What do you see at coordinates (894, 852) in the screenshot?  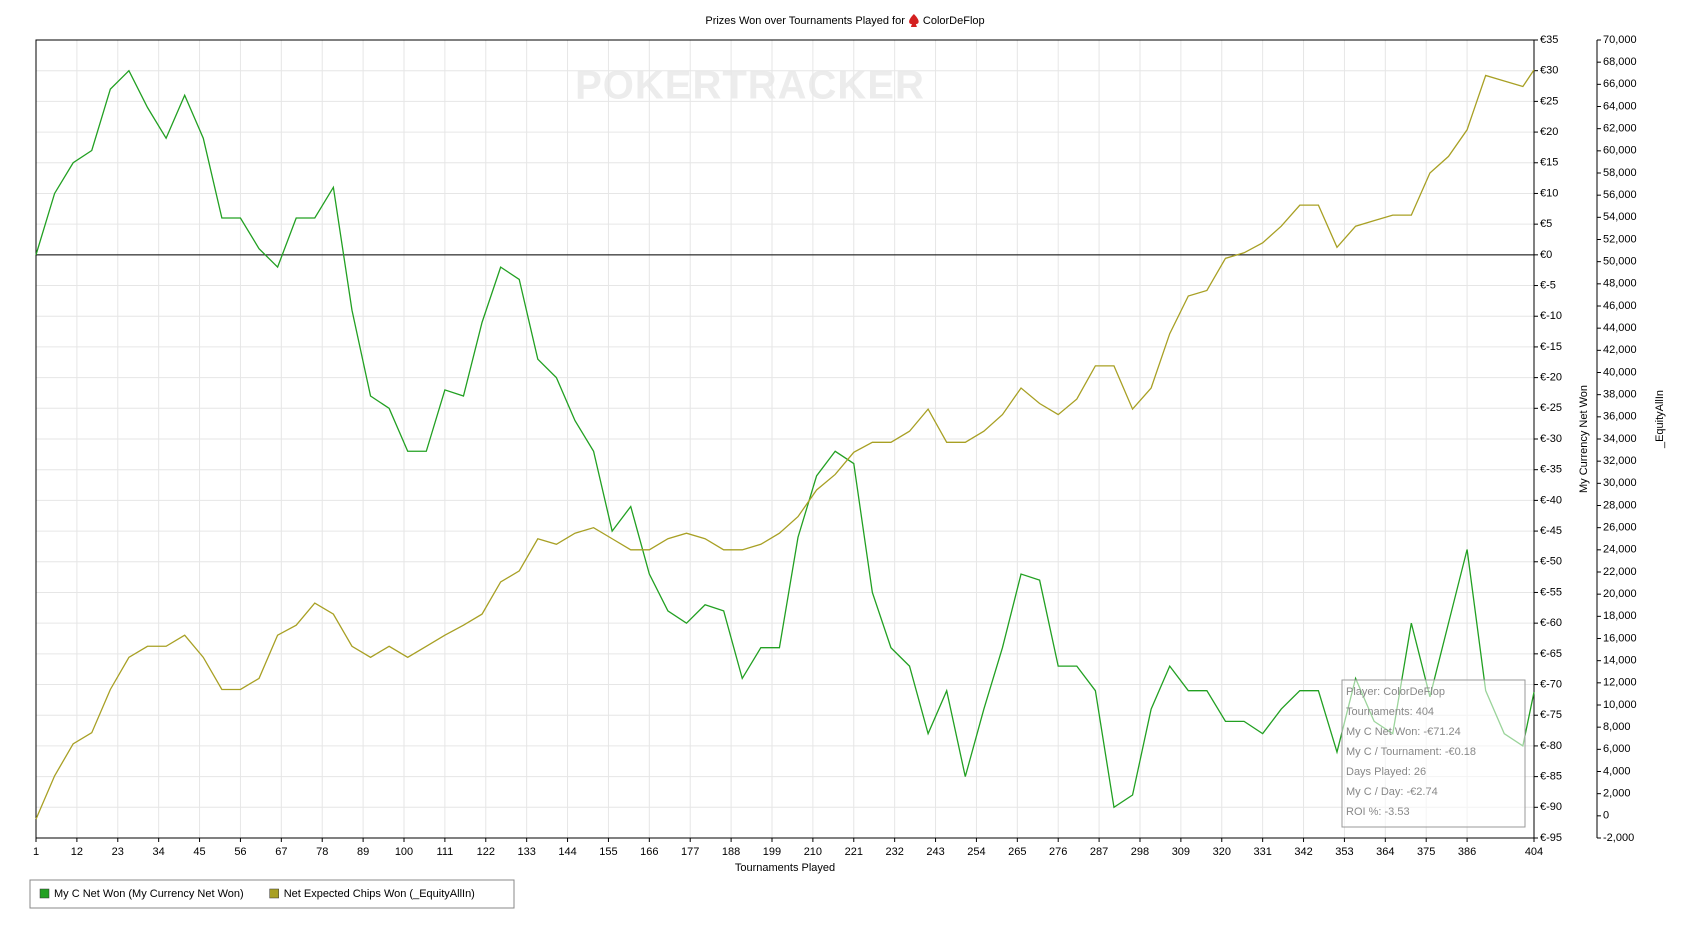 I see `x-tick-label: 232` at bounding box center [894, 852].